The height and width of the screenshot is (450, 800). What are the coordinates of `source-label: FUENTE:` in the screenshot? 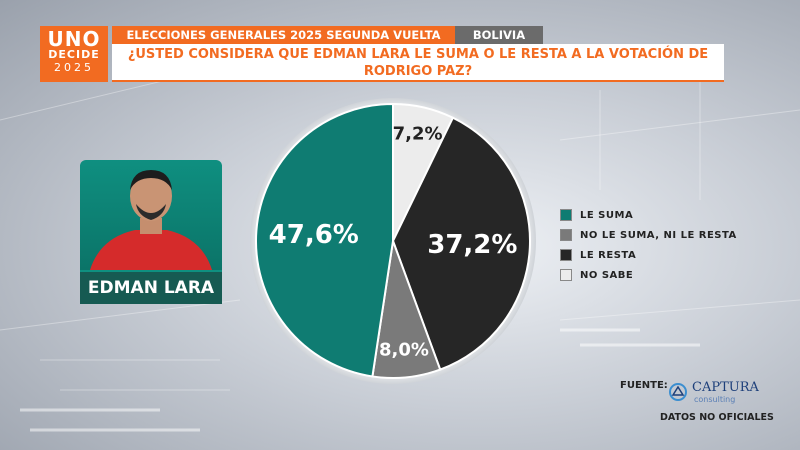 It's located at (644, 385).